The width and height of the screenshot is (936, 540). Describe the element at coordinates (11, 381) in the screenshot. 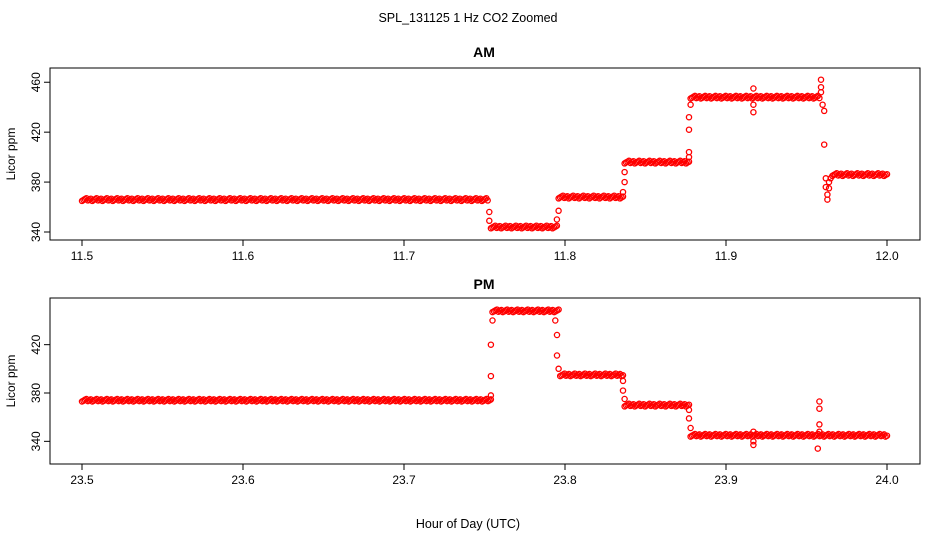

I see `panel-pm-y-label: Licor ppm` at that location.